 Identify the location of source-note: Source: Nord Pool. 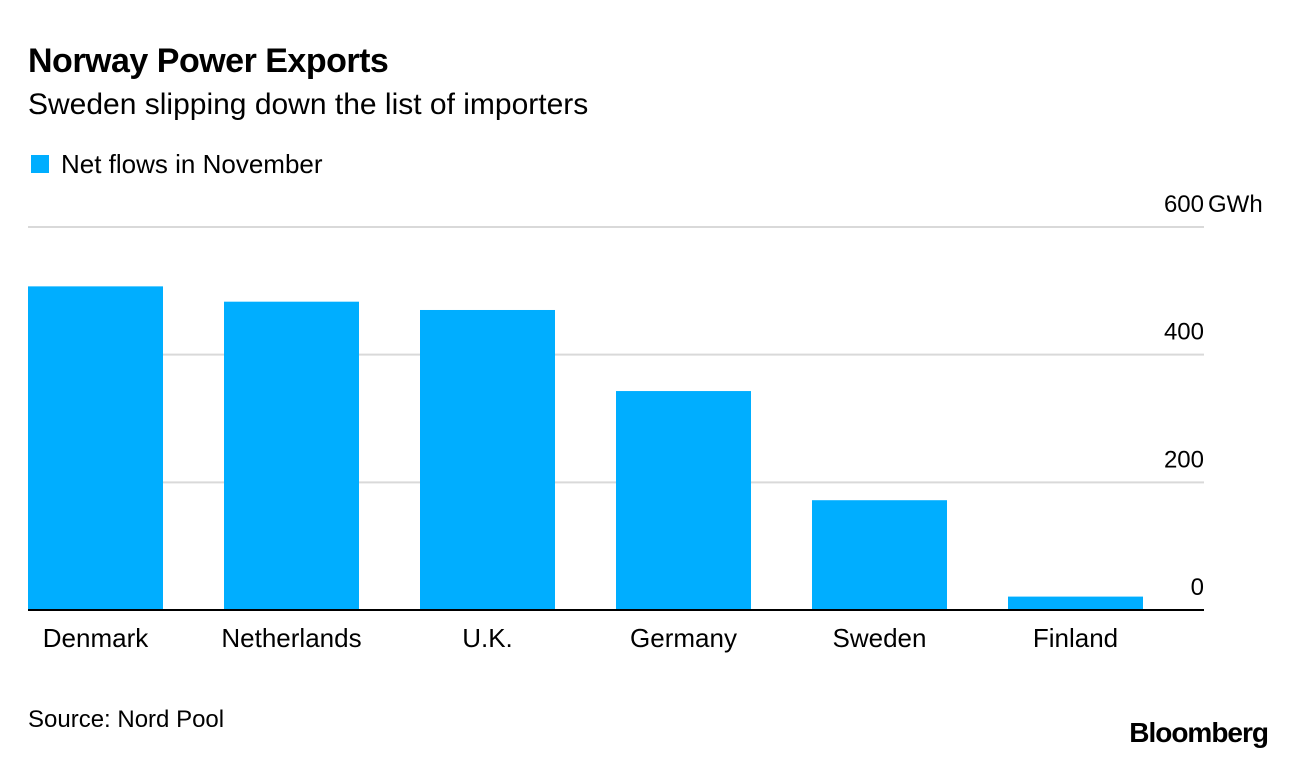
(126, 719).